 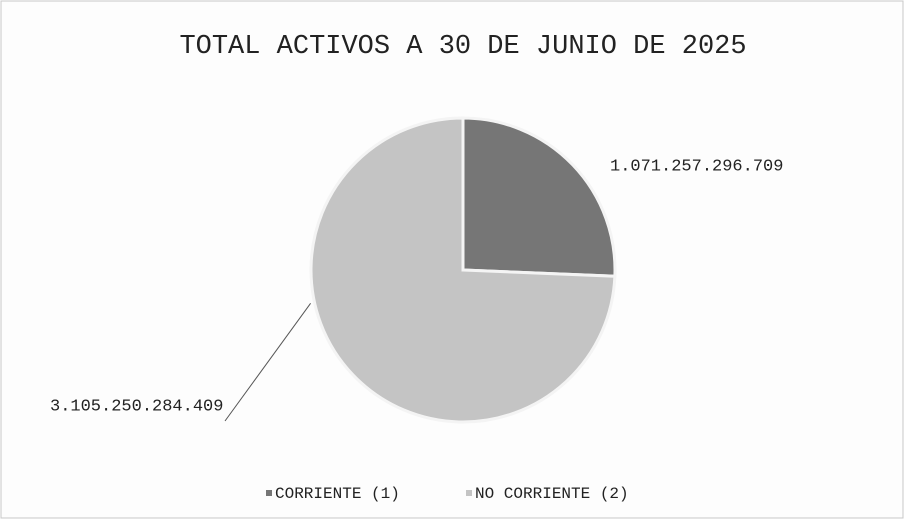 What do you see at coordinates (462, 47) in the screenshot?
I see `chart-title: TOTAL ACTIVOS A 30 DE JUNIO DE 2025` at bounding box center [462, 47].